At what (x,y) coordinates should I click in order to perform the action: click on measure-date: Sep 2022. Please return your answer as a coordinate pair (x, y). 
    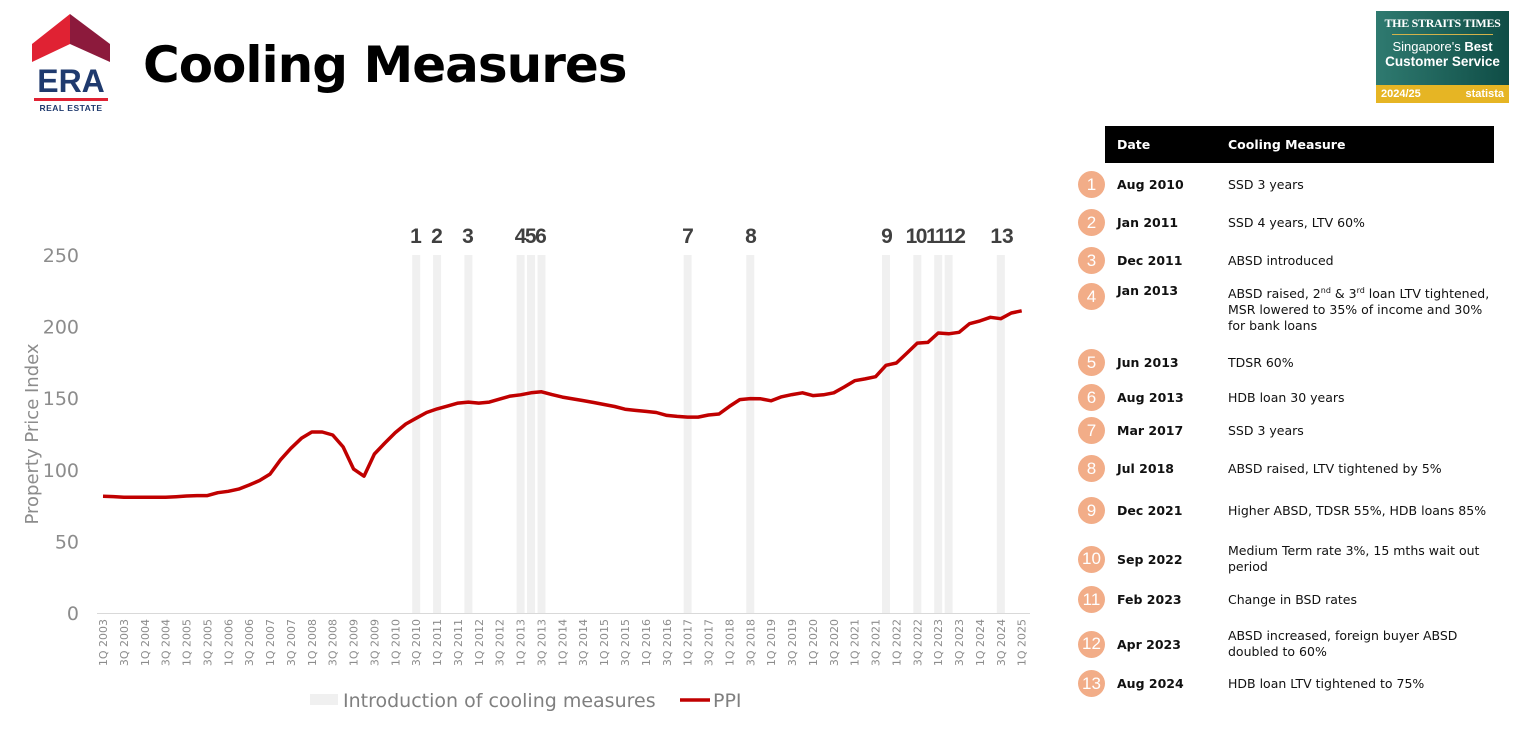
    Looking at the image, I should click on (1150, 559).